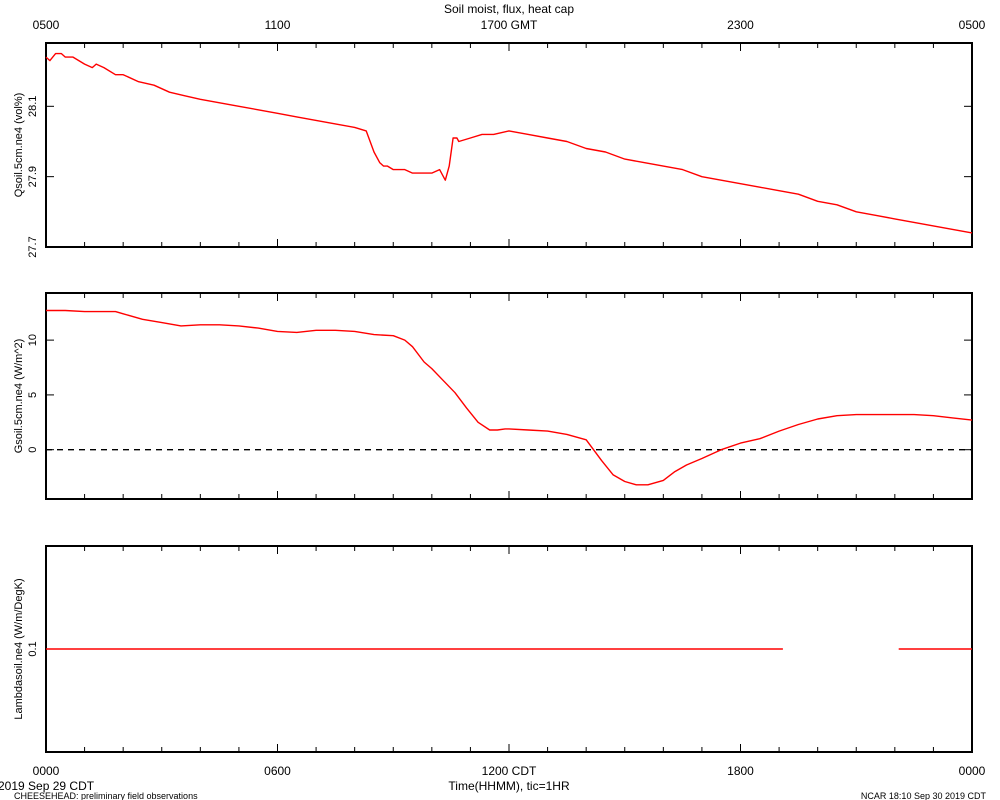 The width and height of the screenshot is (1000, 800). Describe the element at coordinates (33, 450) in the screenshot. I see `y-tick-label: 0` at that location.